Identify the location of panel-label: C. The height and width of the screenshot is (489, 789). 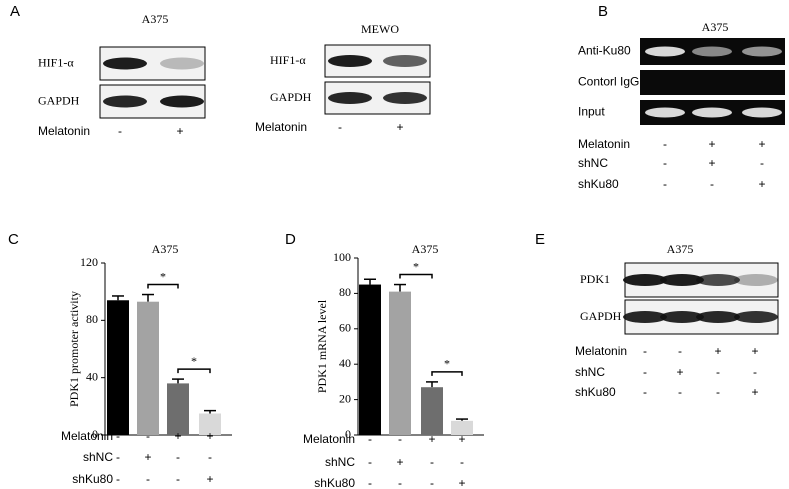
(13, 239).